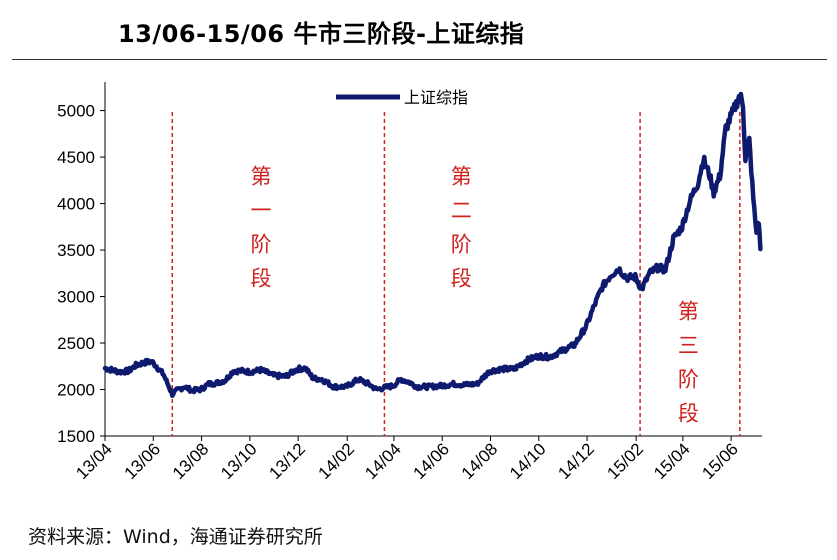  What do you see at coordinates (260, 228) in the screenshot?
I see `stage-label-1: 第一阶段` at bounding box center [260, 228].